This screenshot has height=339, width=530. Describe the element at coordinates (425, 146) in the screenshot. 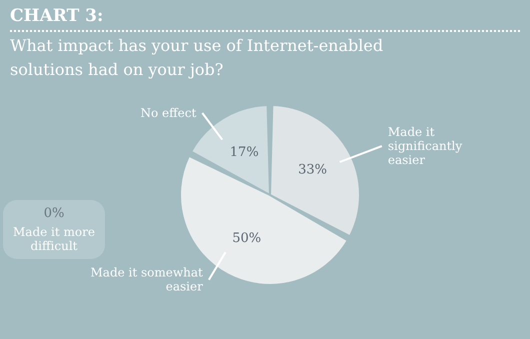

I see `slice-label: Made it significantly easier` at that location.